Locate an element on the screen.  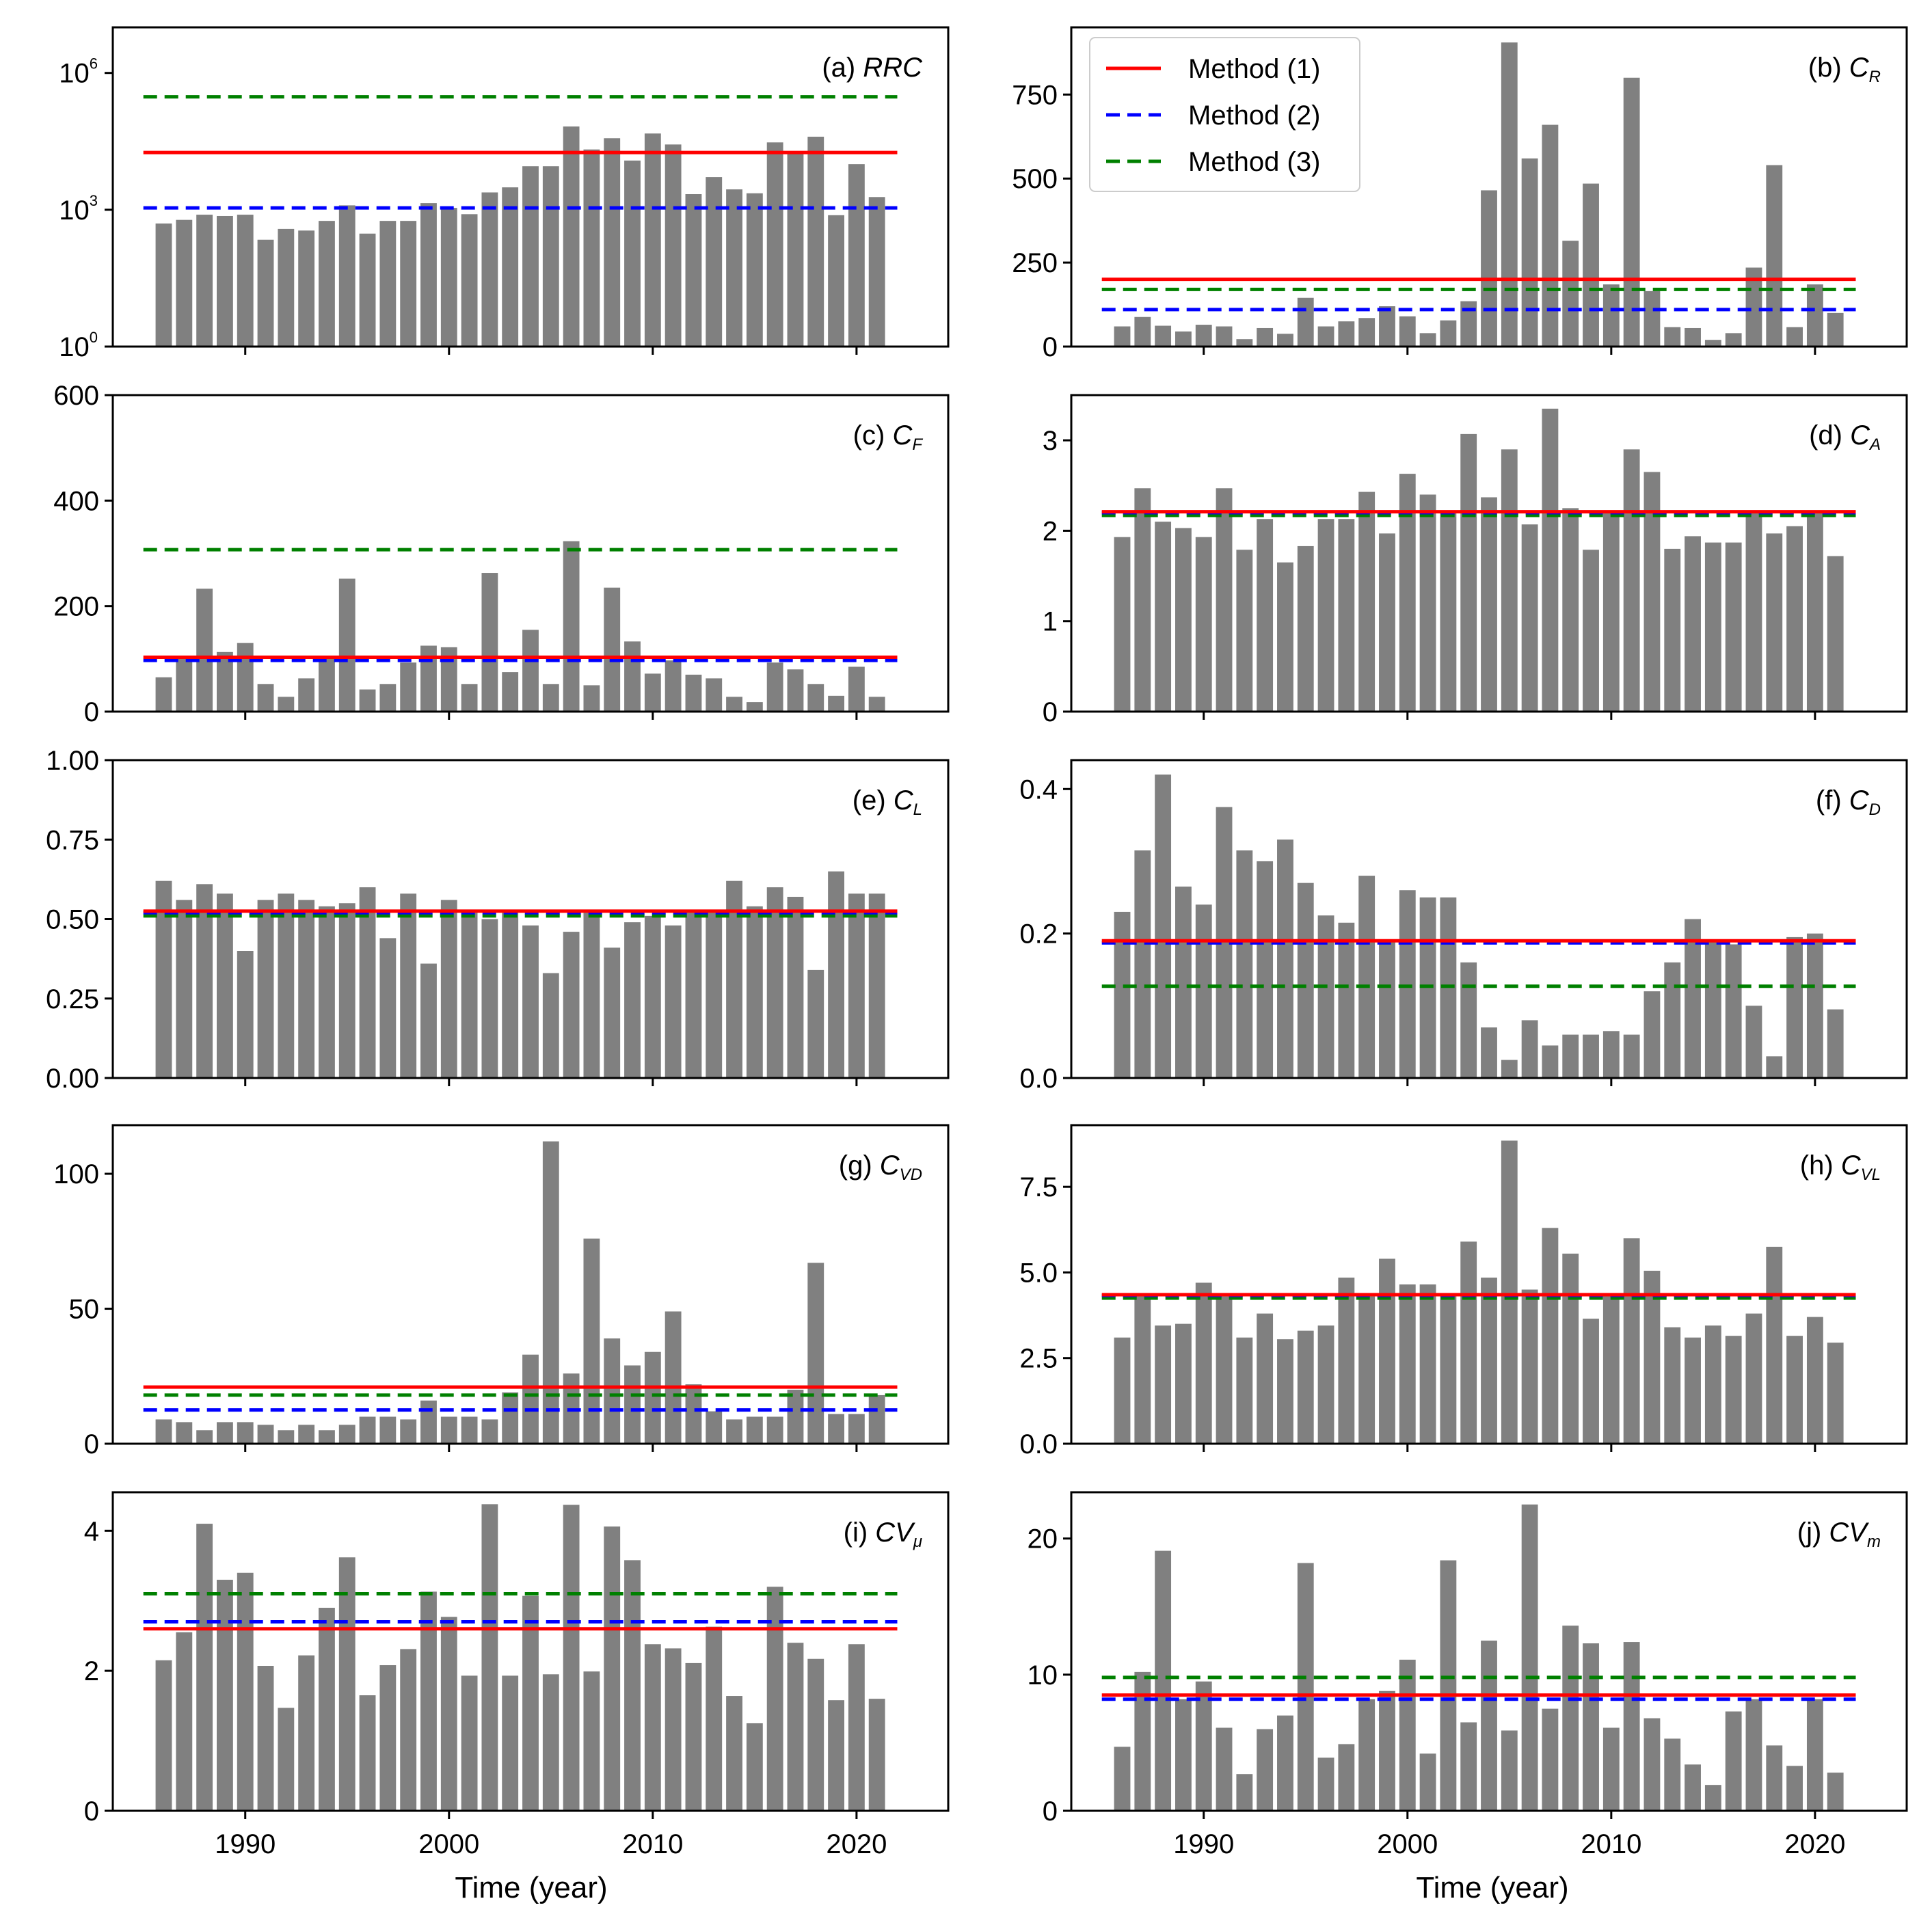
bar-e-2015 is located at coordinates (754, 992).